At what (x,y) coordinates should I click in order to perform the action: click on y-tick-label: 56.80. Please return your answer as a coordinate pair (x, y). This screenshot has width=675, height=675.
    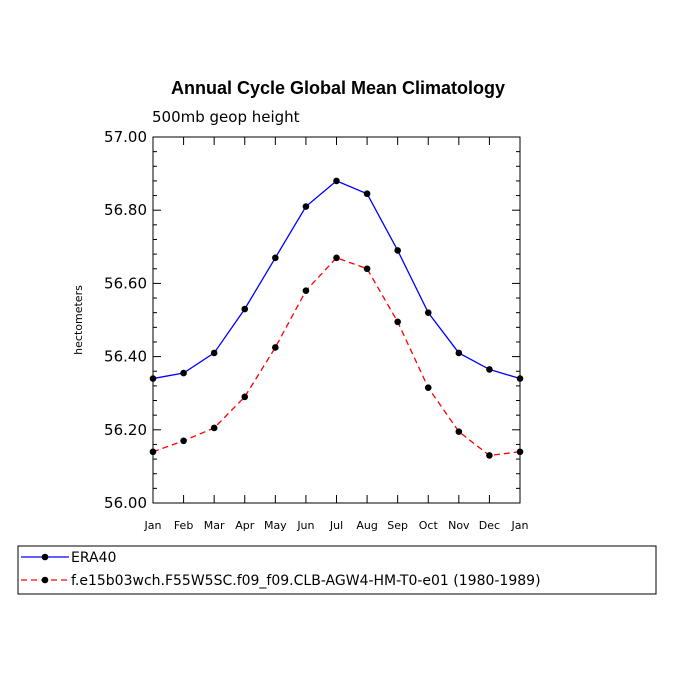
    Looking at the image, I should click on (125, 210).